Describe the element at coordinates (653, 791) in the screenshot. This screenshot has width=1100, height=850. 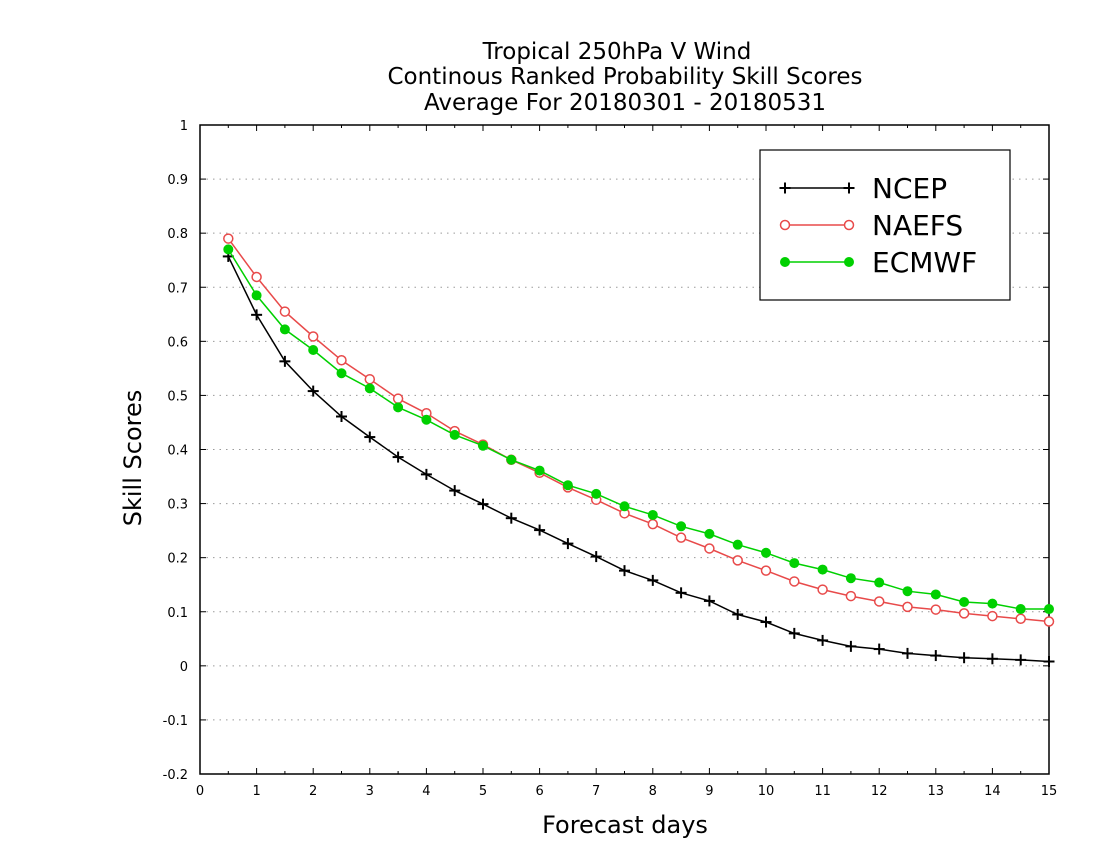
I see `x-tick-label: 8` at that location.